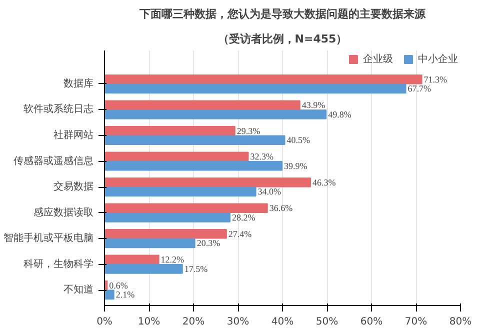  I want to click on y-tick-label: 软件或系统日志, so click(59, 109).